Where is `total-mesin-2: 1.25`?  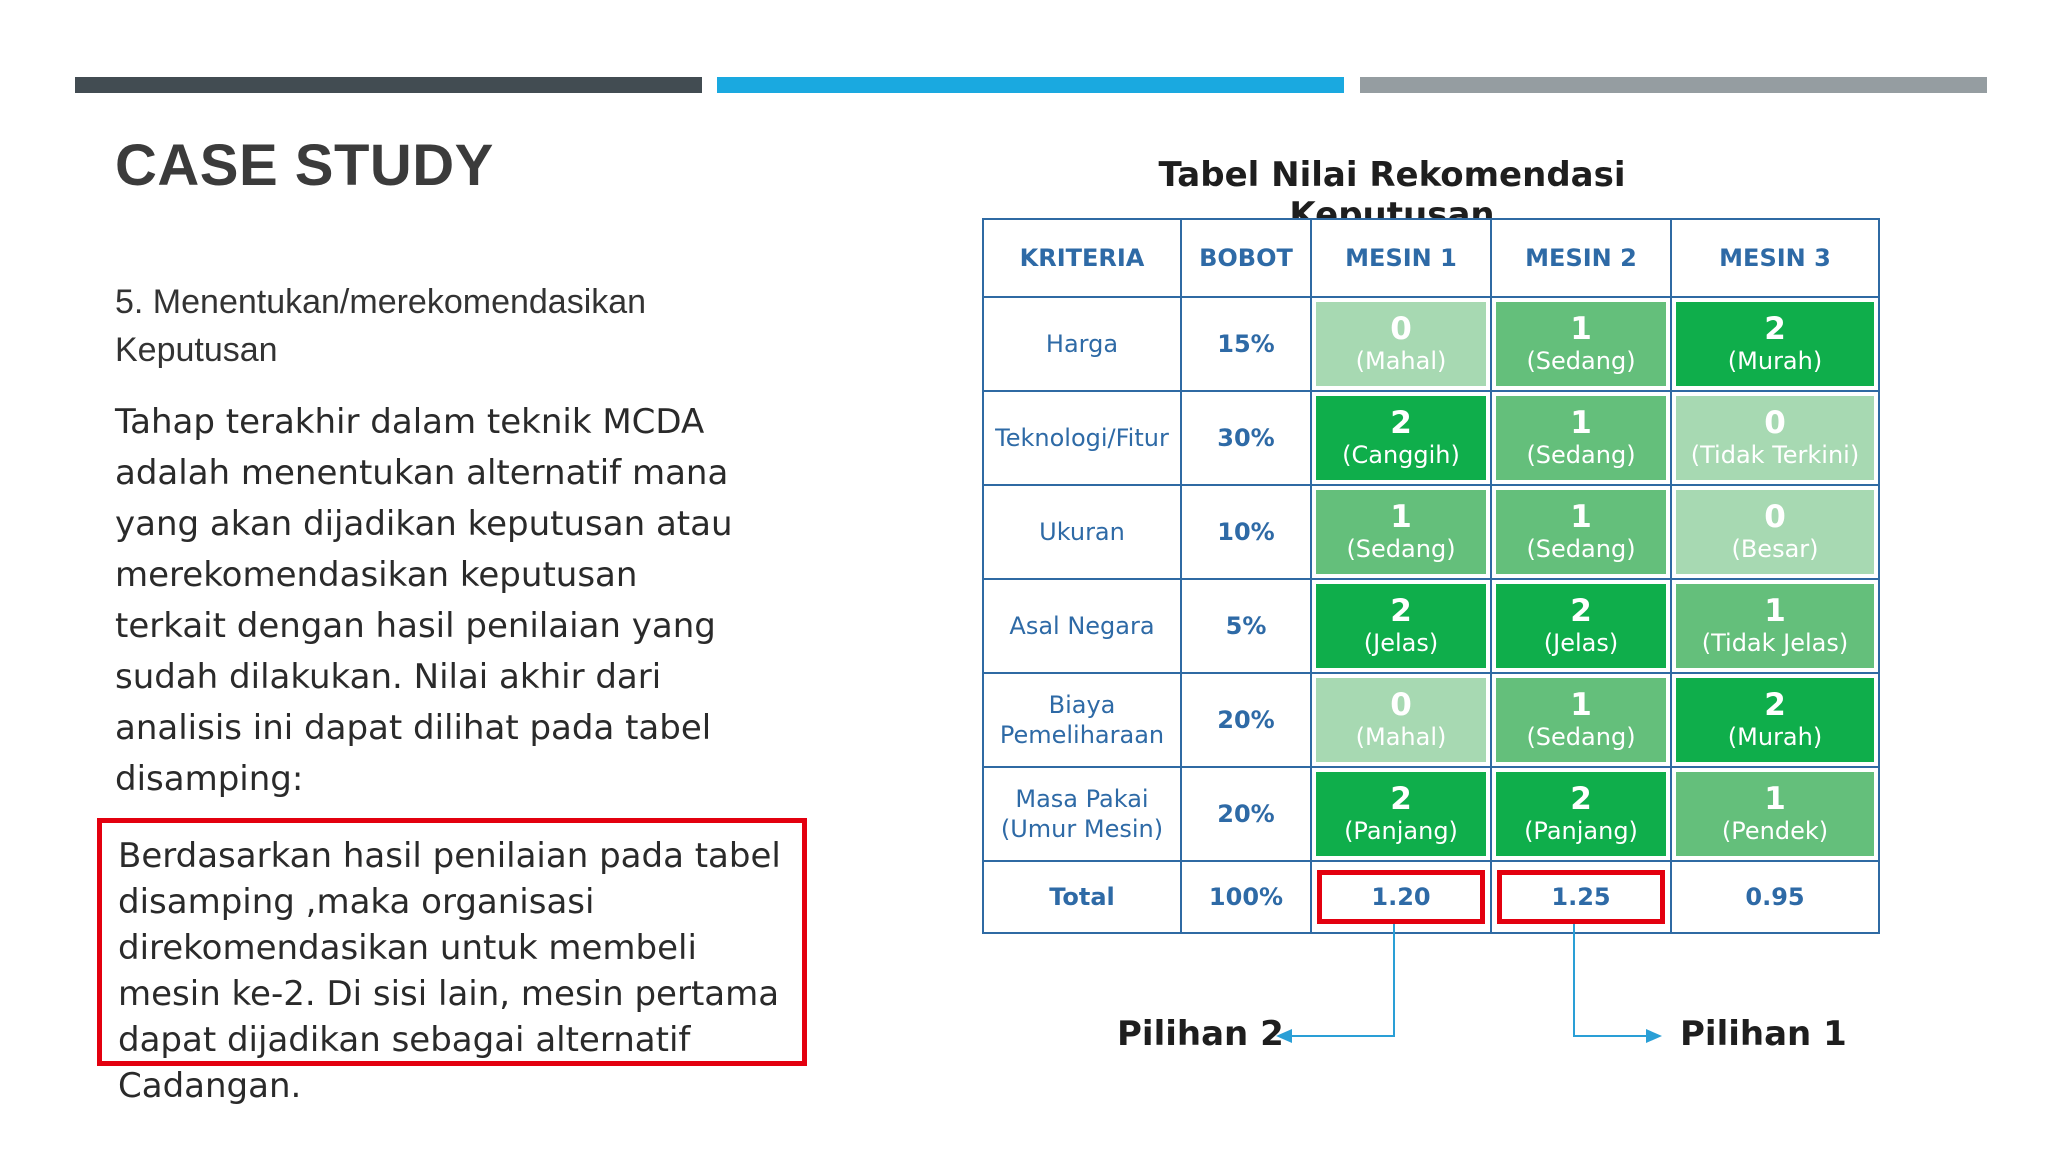
total-mesin-2: 1.25 is located at coordinates (1581, 897).